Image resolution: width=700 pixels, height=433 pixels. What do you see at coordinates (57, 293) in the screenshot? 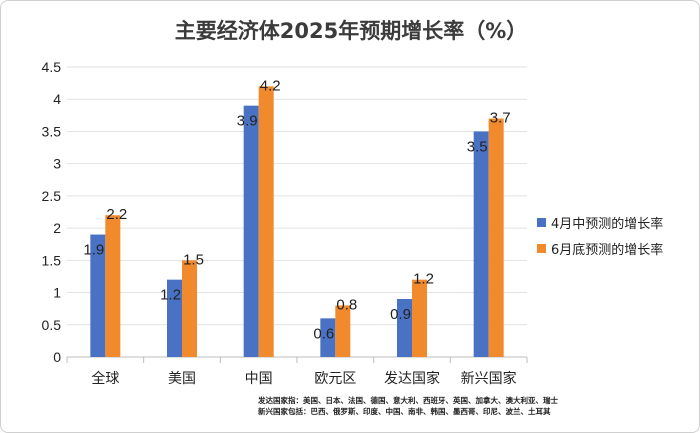
I see `y-tick-label: 1` at bounding box center [57, 293].